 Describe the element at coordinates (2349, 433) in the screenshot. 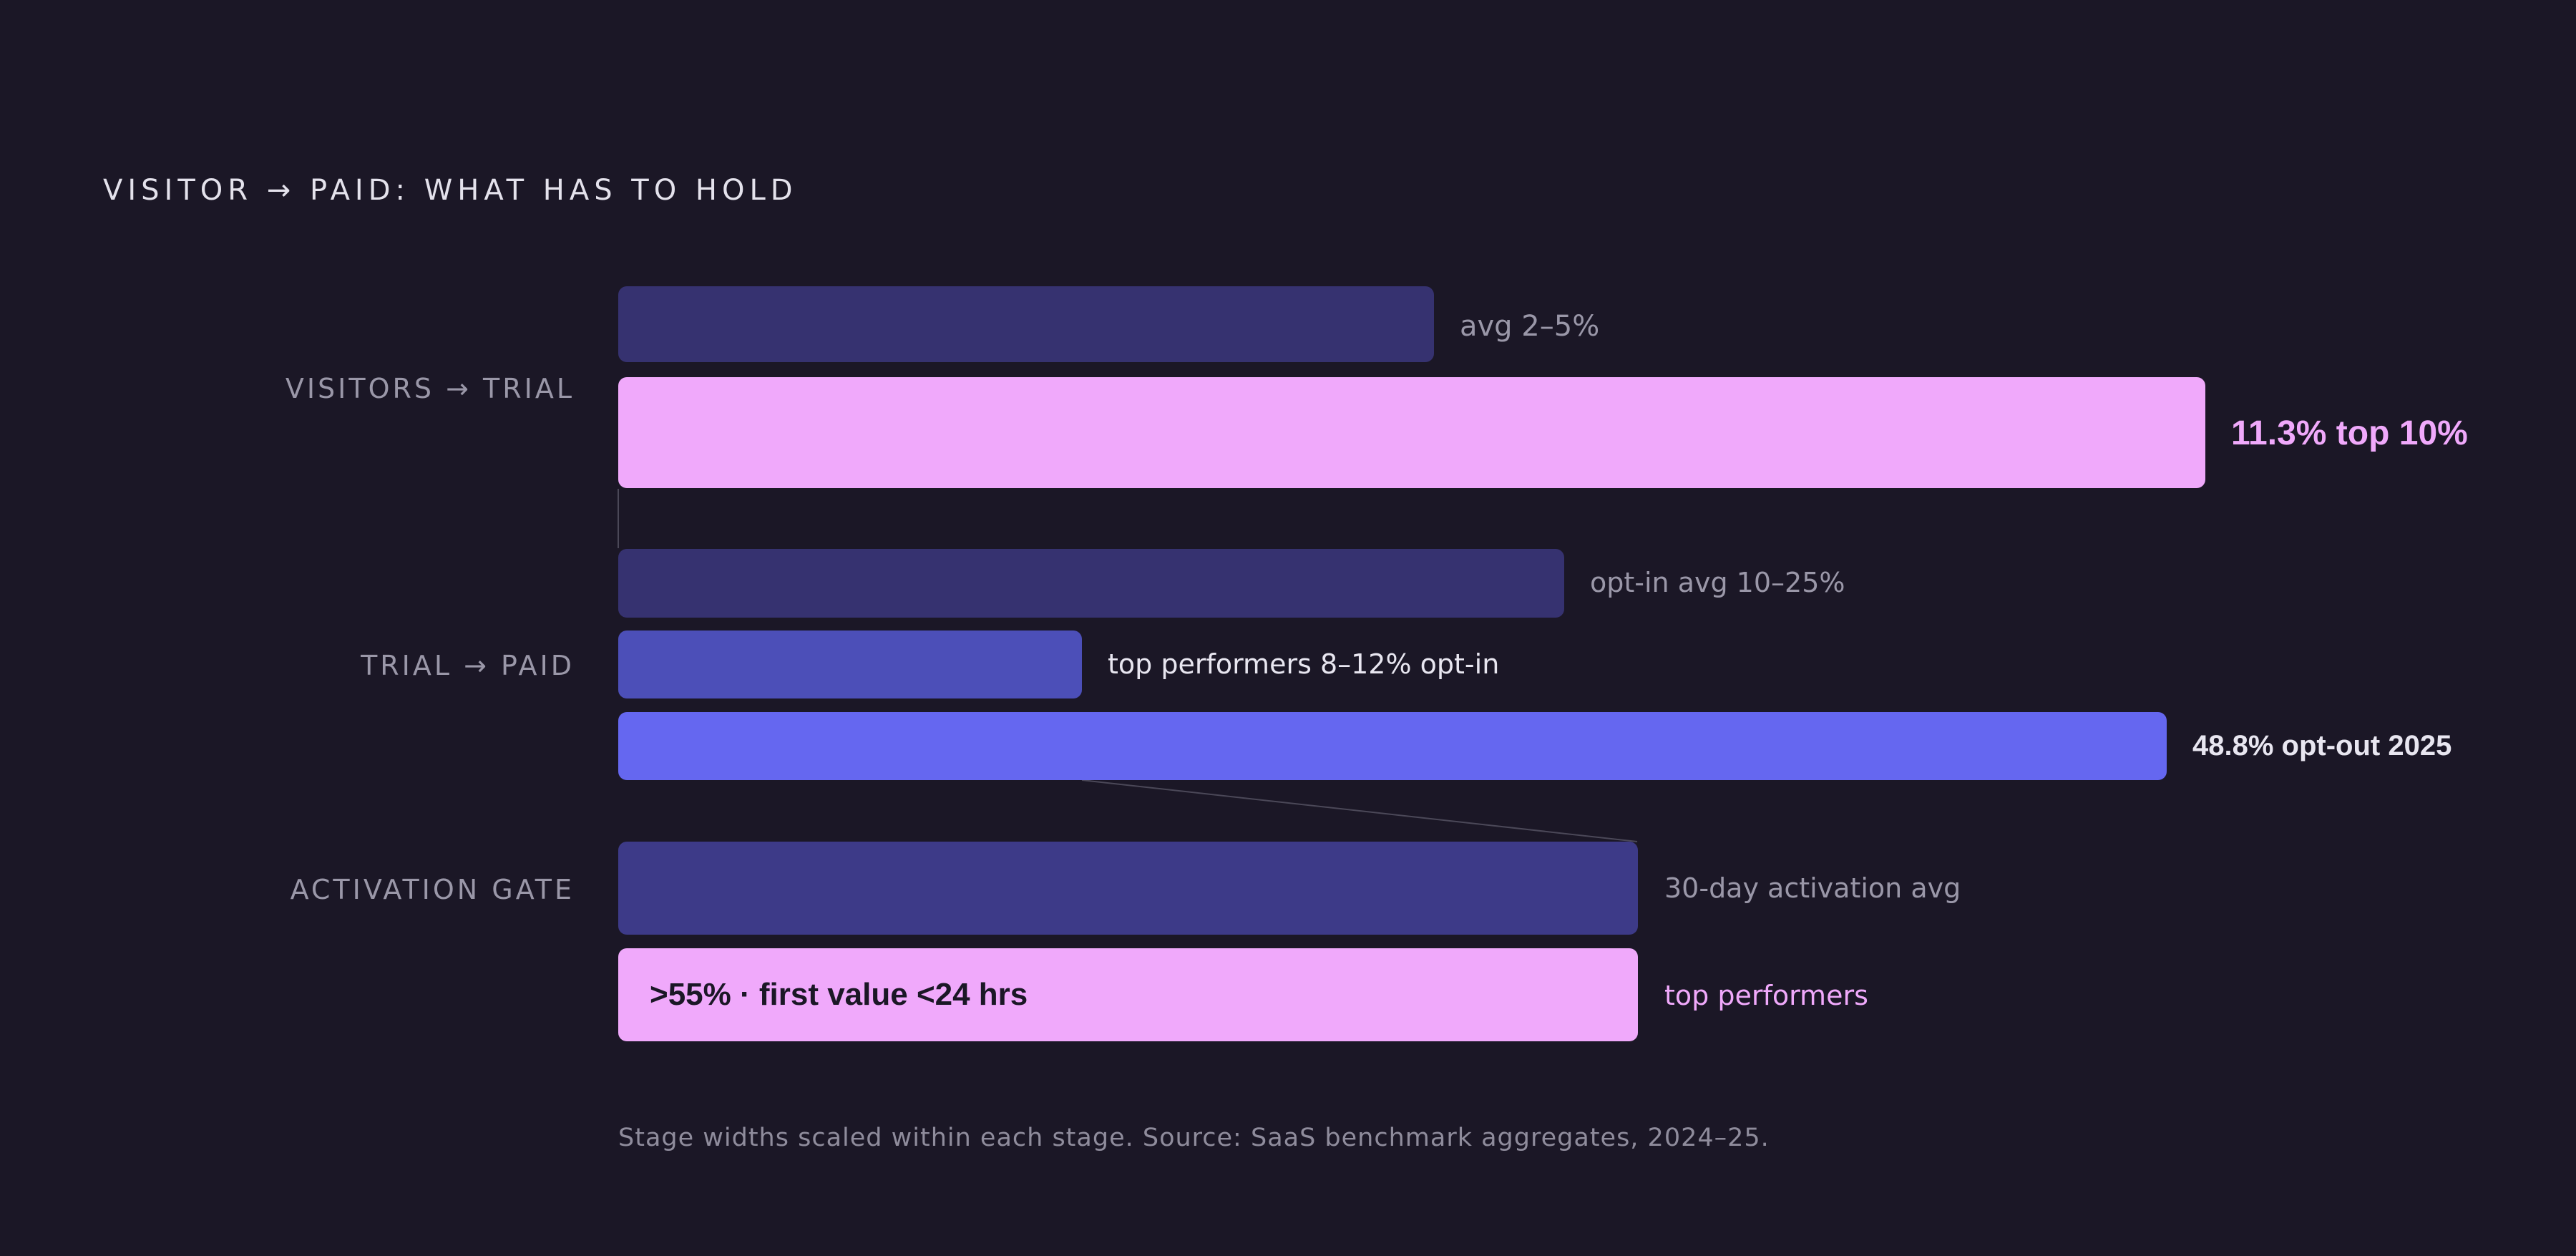

I see `bar-label-visitors-top: 11.3% top 10%` at that location.